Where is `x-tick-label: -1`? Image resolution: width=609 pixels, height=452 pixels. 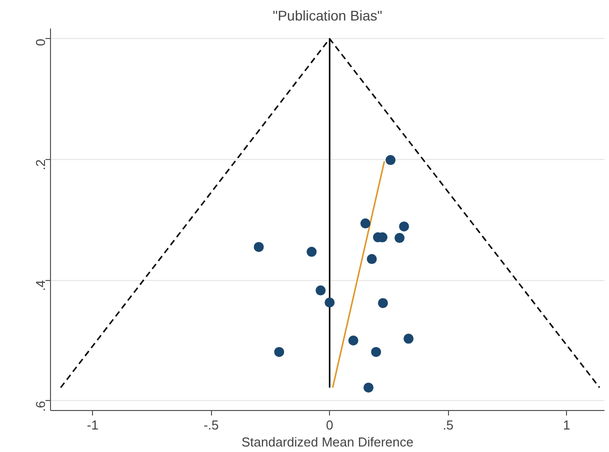
x-tick-label: -1 is located at coordinates (92, 425).